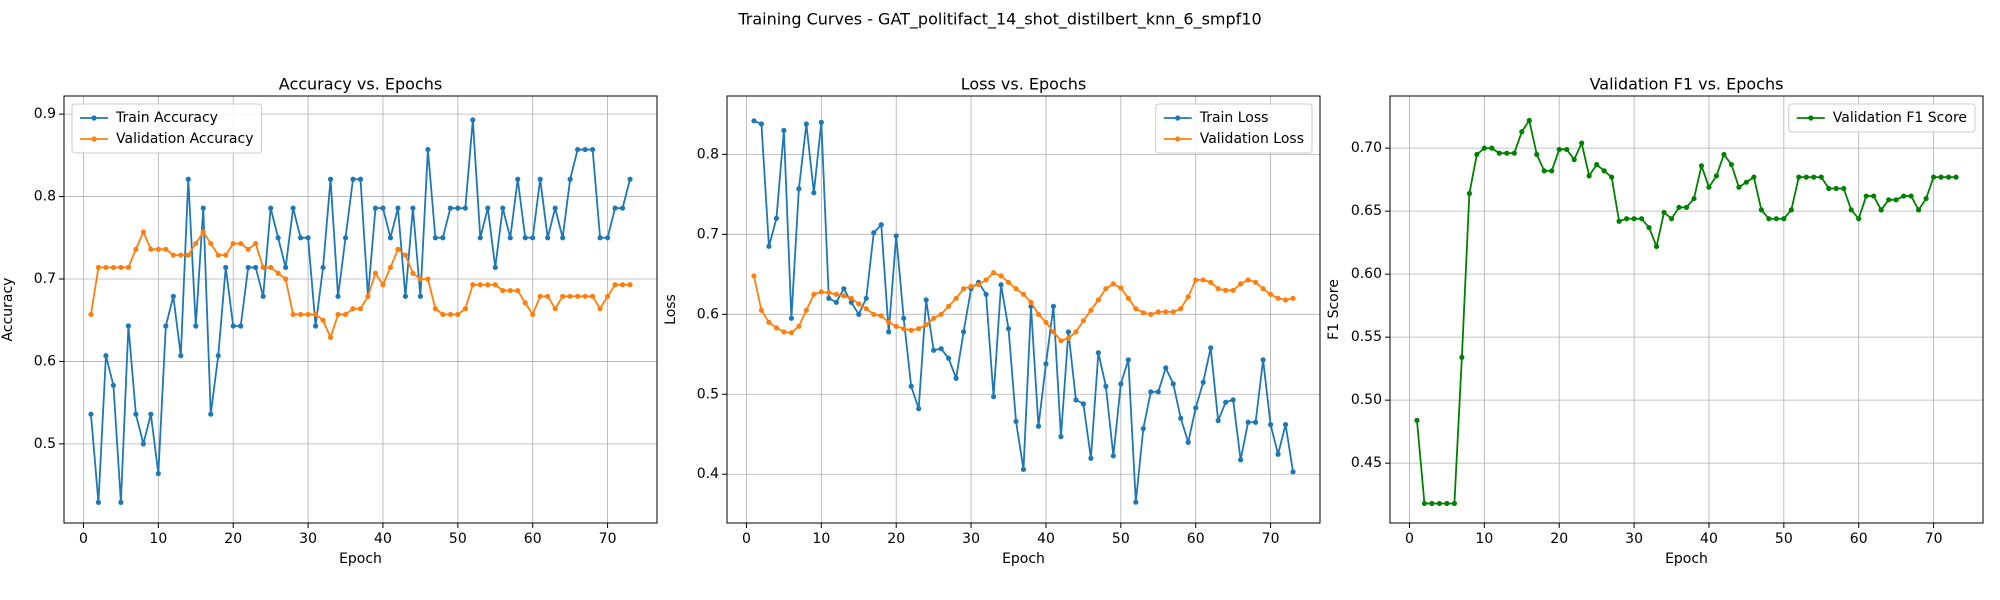 The image size is (2000, 600). What do you see at coordinates (1811, 118) in the screenshot?
I see `legend-marker` at bounding box center [1811, 118].